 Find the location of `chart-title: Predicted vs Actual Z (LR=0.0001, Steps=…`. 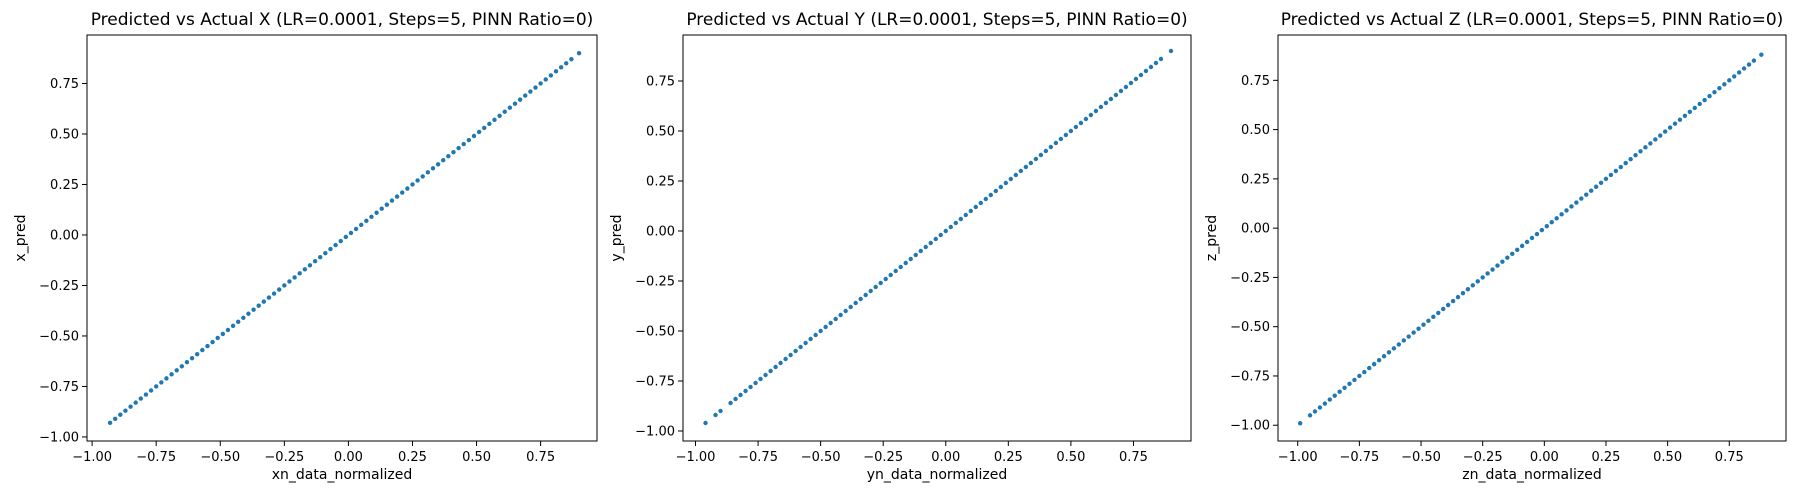

chart-title: Predicted vs Actual Z (LR=0.0001, Steps=… is located at coordinates (1532, 20).